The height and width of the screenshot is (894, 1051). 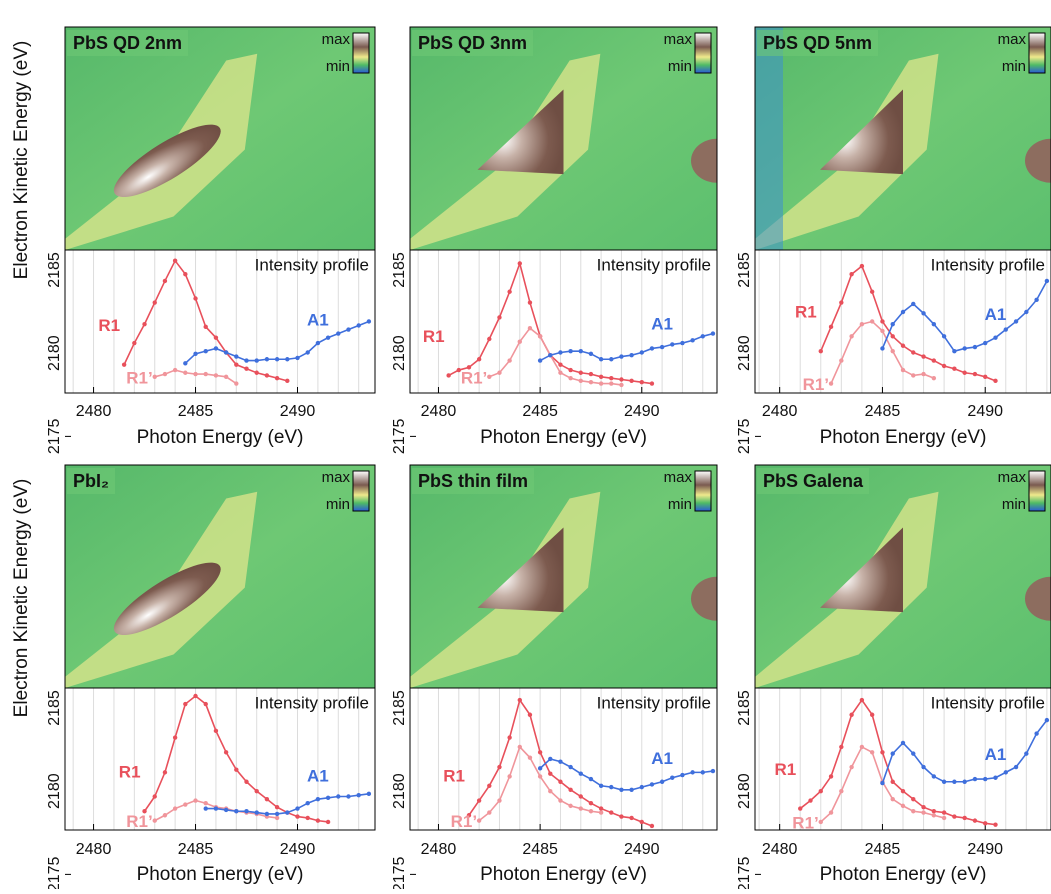 What do you see at coordinates (336, 477) in the screenshot?
I see `colorbar-max: max` at bounding box center [336, 477].